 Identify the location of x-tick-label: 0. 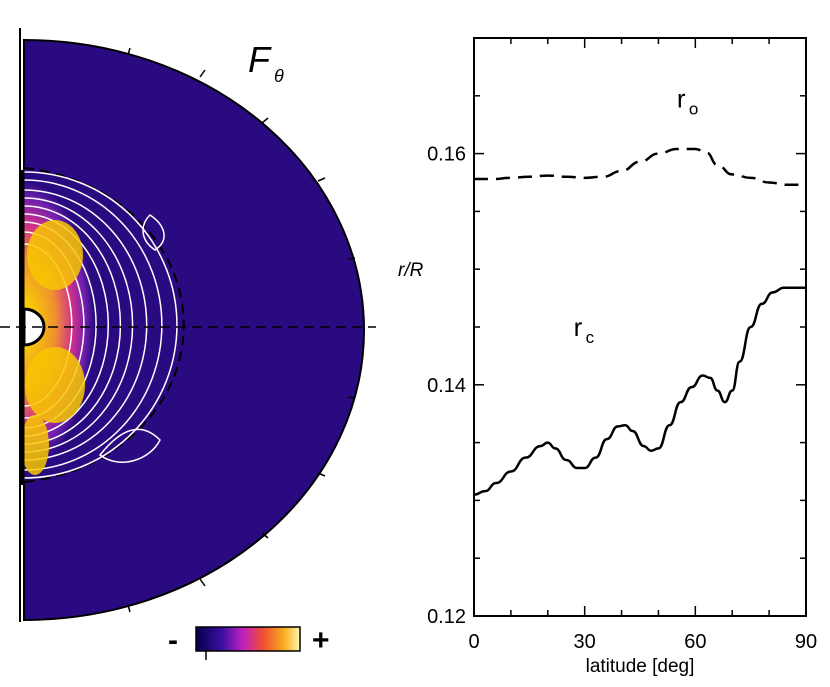
(473, 642).